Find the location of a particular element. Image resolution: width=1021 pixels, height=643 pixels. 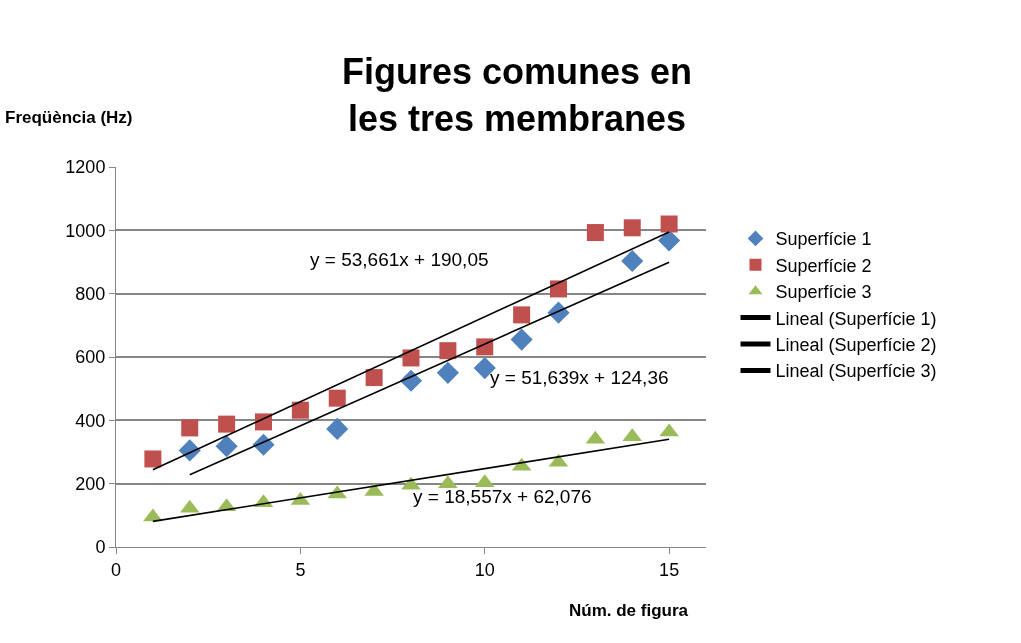

x-tick-label: 15 is located at coordinates (669, 569).